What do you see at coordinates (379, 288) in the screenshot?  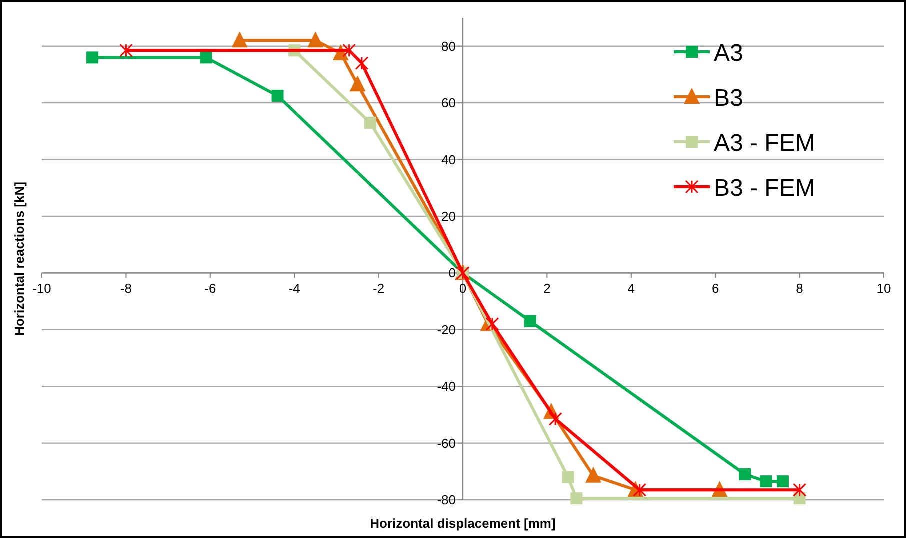 I see `x-tick-label: -2` at bounding box center [379, 288].